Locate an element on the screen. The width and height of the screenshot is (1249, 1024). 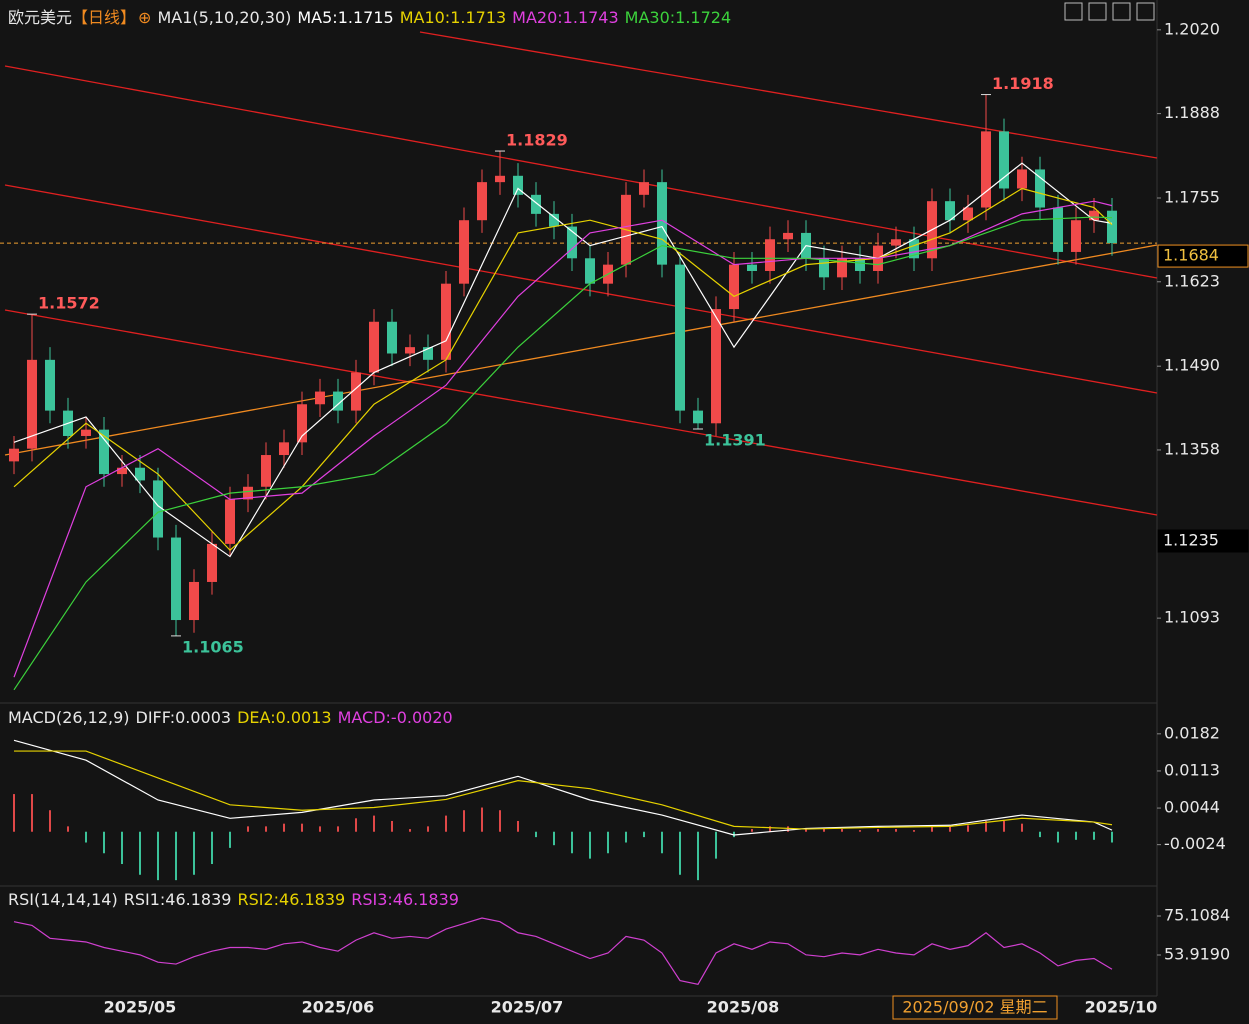
y-tick-label: 1.1490 is located at coordinates (1192, 365).